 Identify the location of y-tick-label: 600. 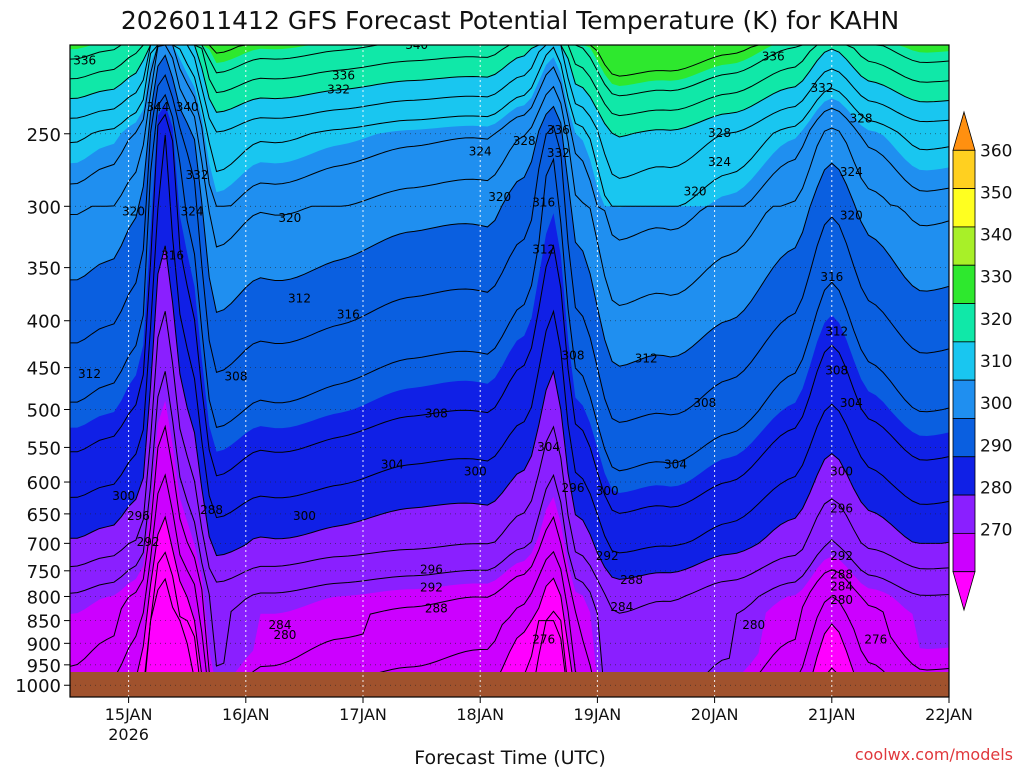
(44, 483).